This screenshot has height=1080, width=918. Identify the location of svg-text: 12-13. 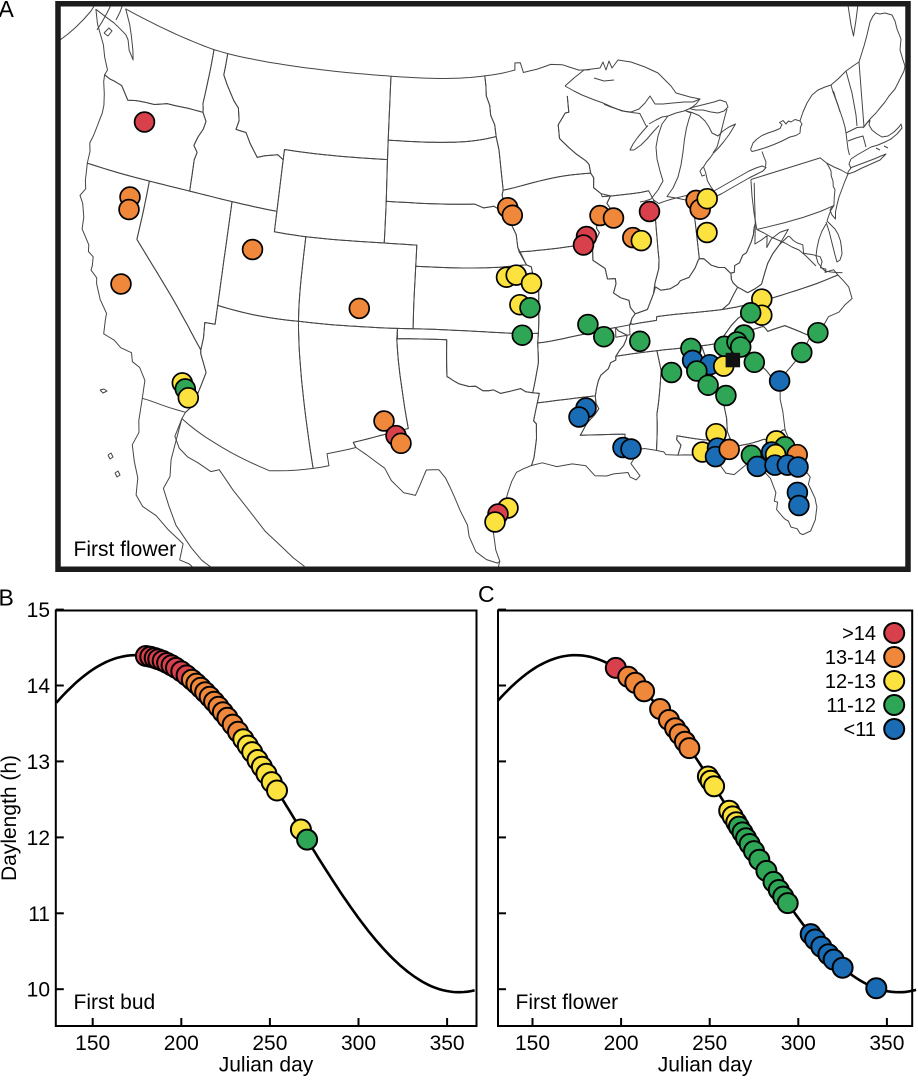
(850, 682).